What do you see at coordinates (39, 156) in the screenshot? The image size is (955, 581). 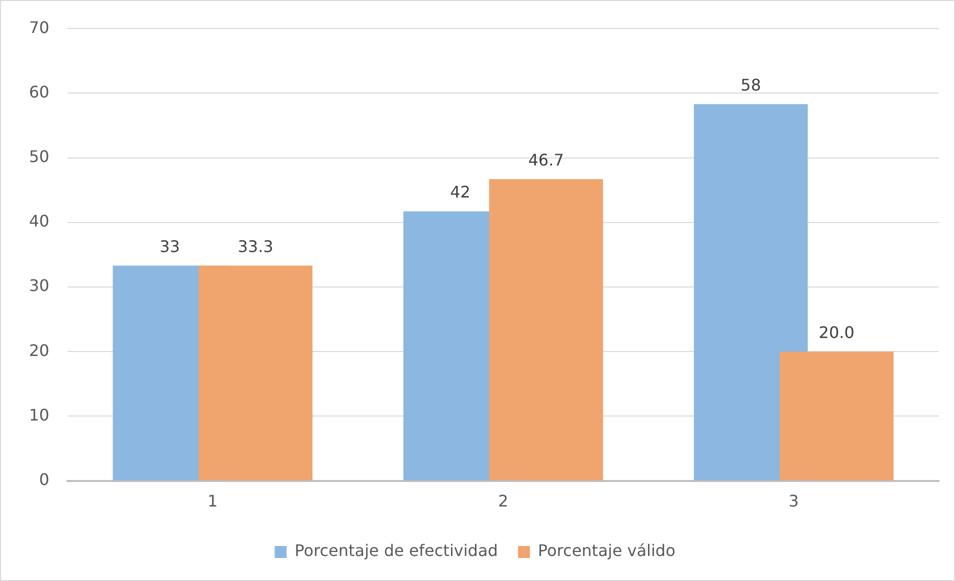 I see `y-tick-label: 50` at bounding box center [39, 156].